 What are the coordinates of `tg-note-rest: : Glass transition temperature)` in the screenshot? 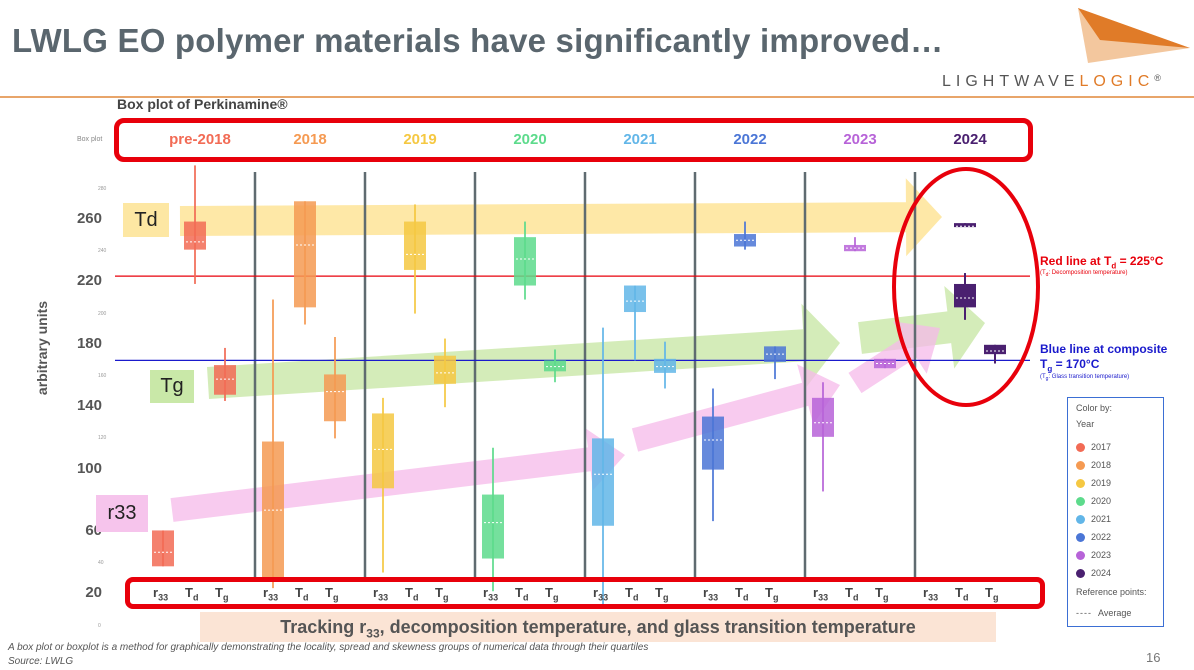 It's located at (1089, 377).